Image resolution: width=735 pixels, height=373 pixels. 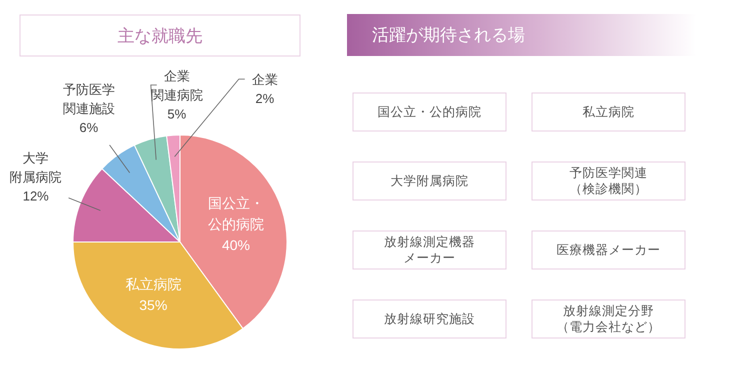 What do you see at coordinates (429, 250) in the screenshot?
I see `text: 放射線測定機器メーカー` at bounding box center [429, 250].